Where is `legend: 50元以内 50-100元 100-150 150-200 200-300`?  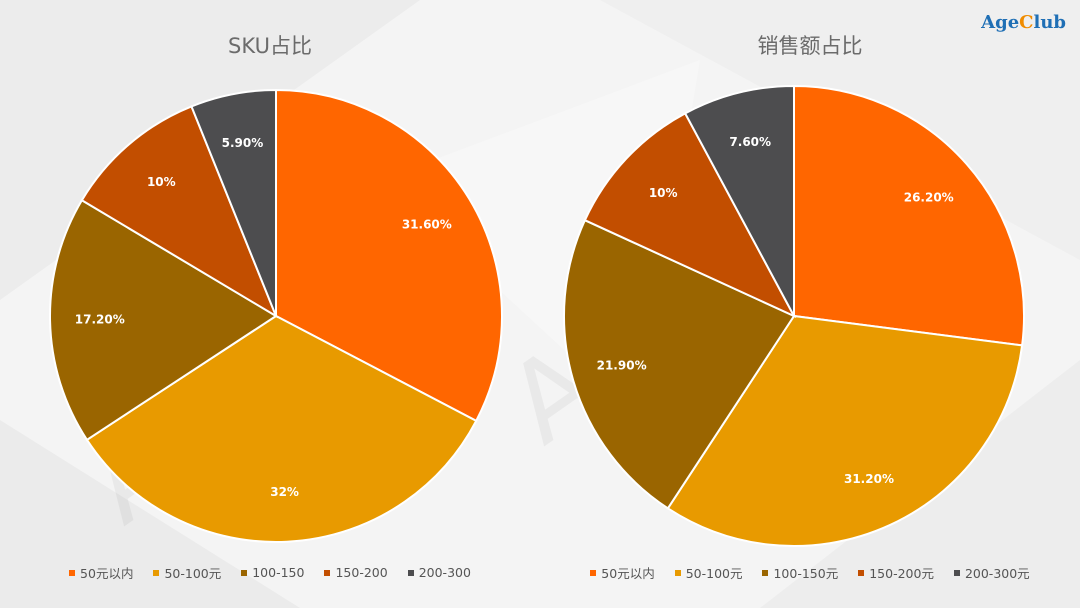
legend: 50元以内 50-100元 100-150 150-200 200-300 is located at coordinates (270, 572).